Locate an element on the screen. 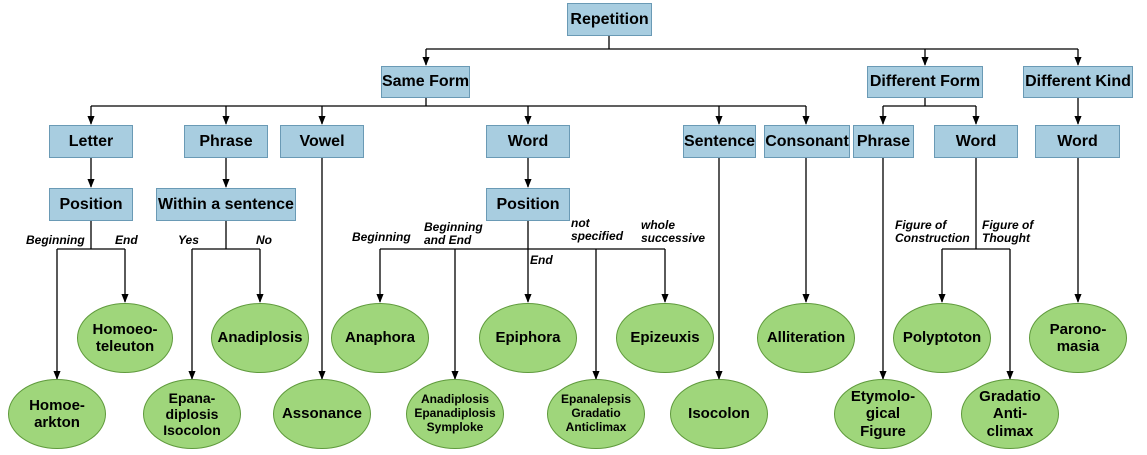 This screenshot has width=1147, height=455. label-end-word: End is located at coordinates (541, 260).